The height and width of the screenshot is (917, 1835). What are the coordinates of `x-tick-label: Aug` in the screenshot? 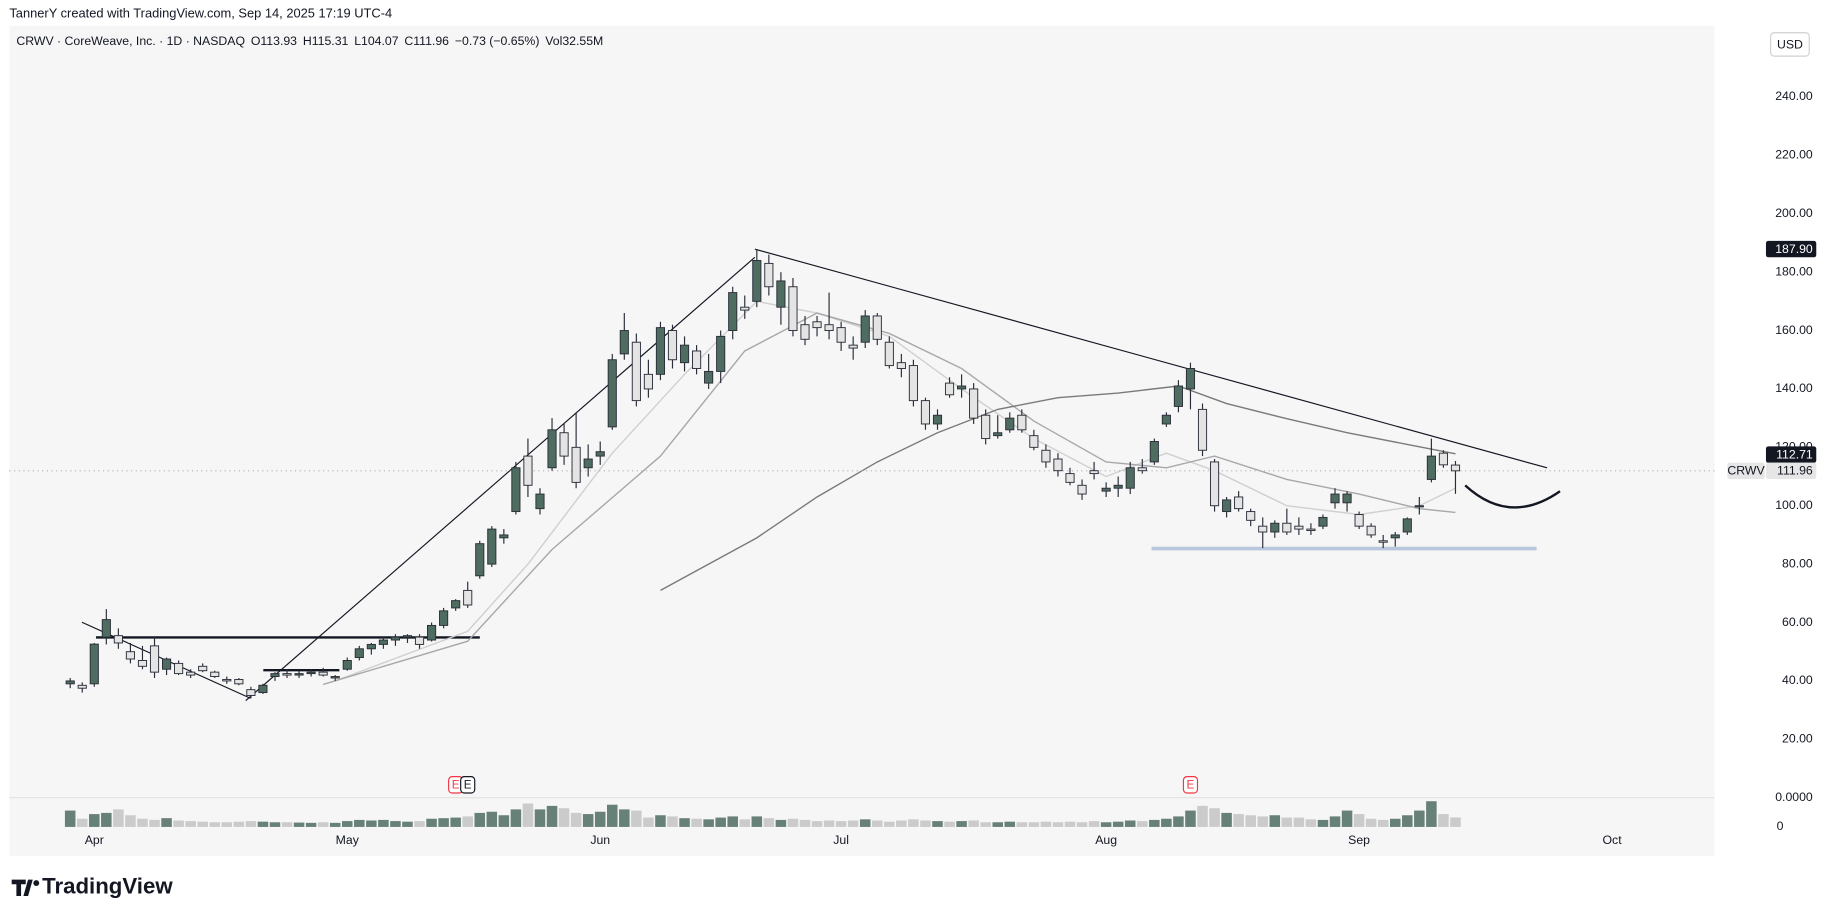 It's located at (1106, 840).